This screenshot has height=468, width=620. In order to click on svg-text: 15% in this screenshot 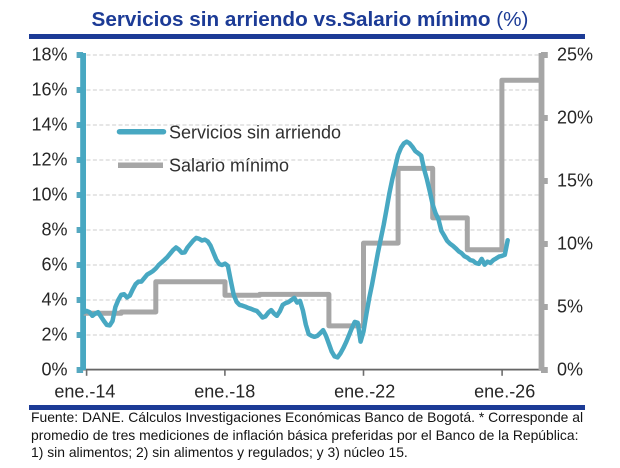, I will do `click(575, 180)`.